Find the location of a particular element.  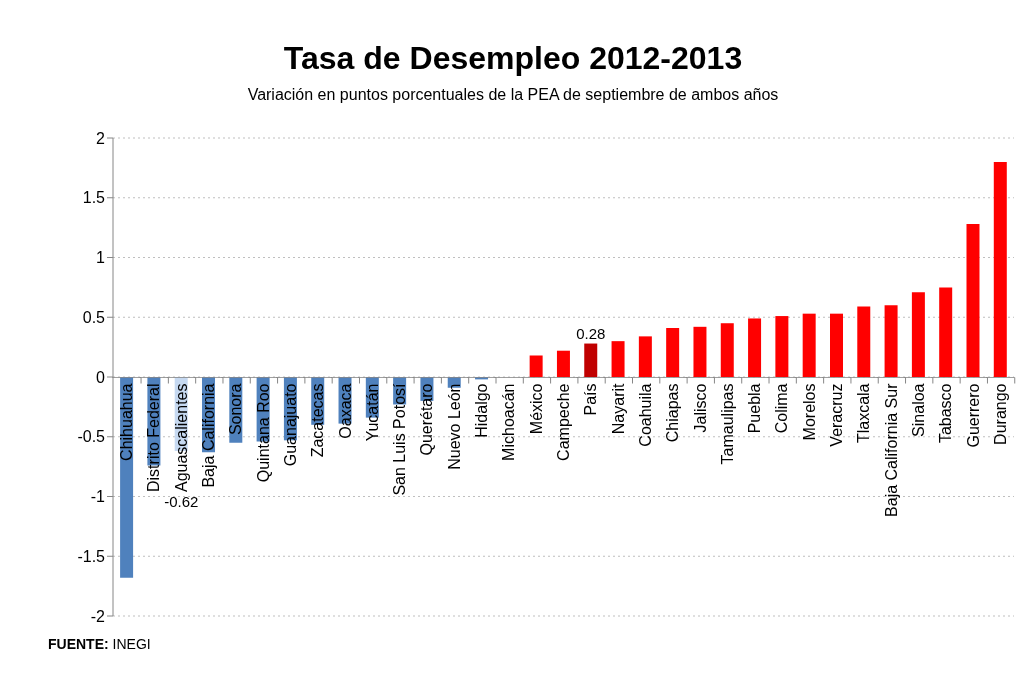

x-tick-label: Yucatán is located at coordinates (372, 412).